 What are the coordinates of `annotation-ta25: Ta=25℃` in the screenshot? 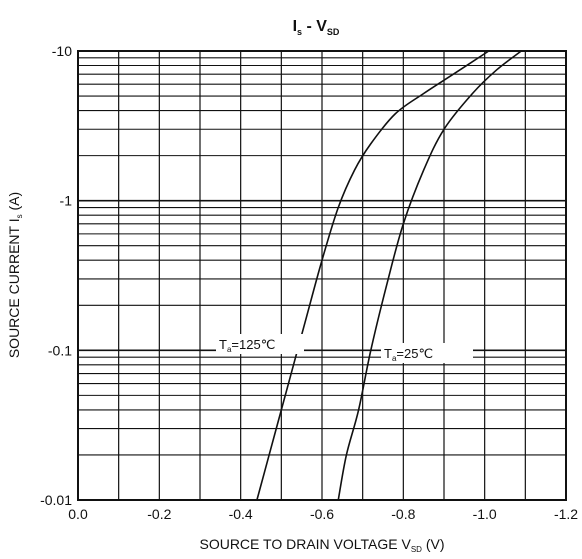 It's located at (427, 353).